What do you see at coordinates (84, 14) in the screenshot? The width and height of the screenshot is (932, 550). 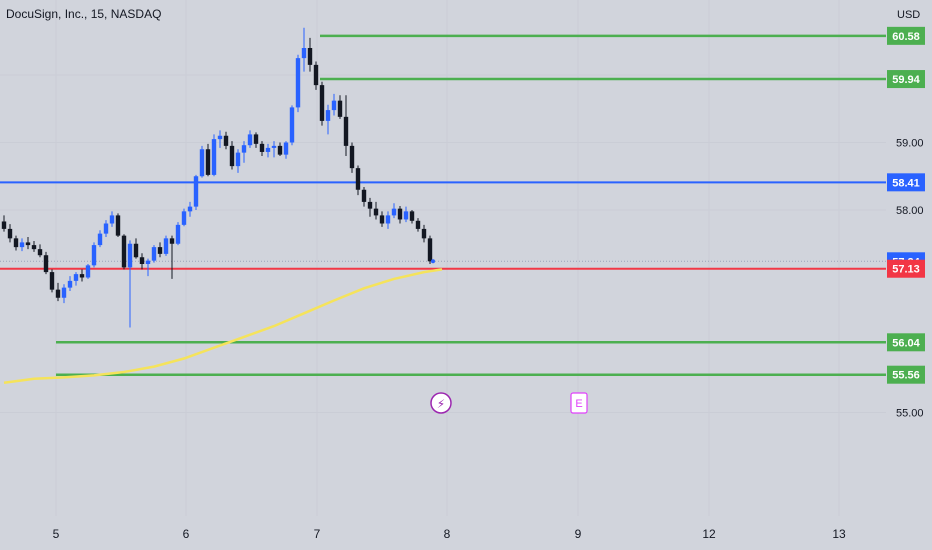 I see `symbol-title: DocuSign, Inc., 15, NASDAQ` at bounding box center [84, 14].